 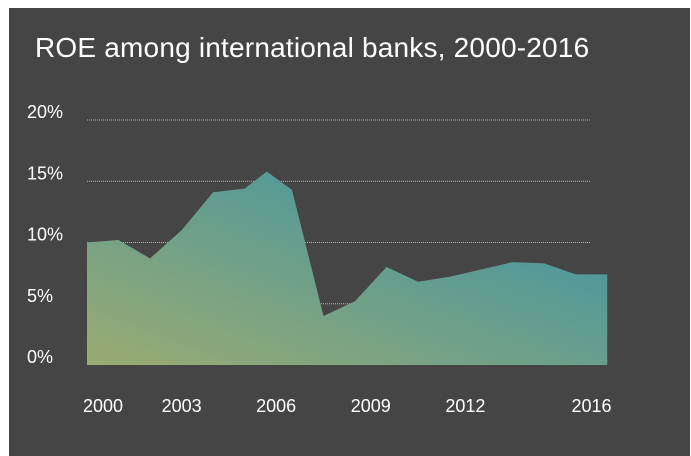 I want to click on x-tick-label: 2003, so click(x=182, y=406).